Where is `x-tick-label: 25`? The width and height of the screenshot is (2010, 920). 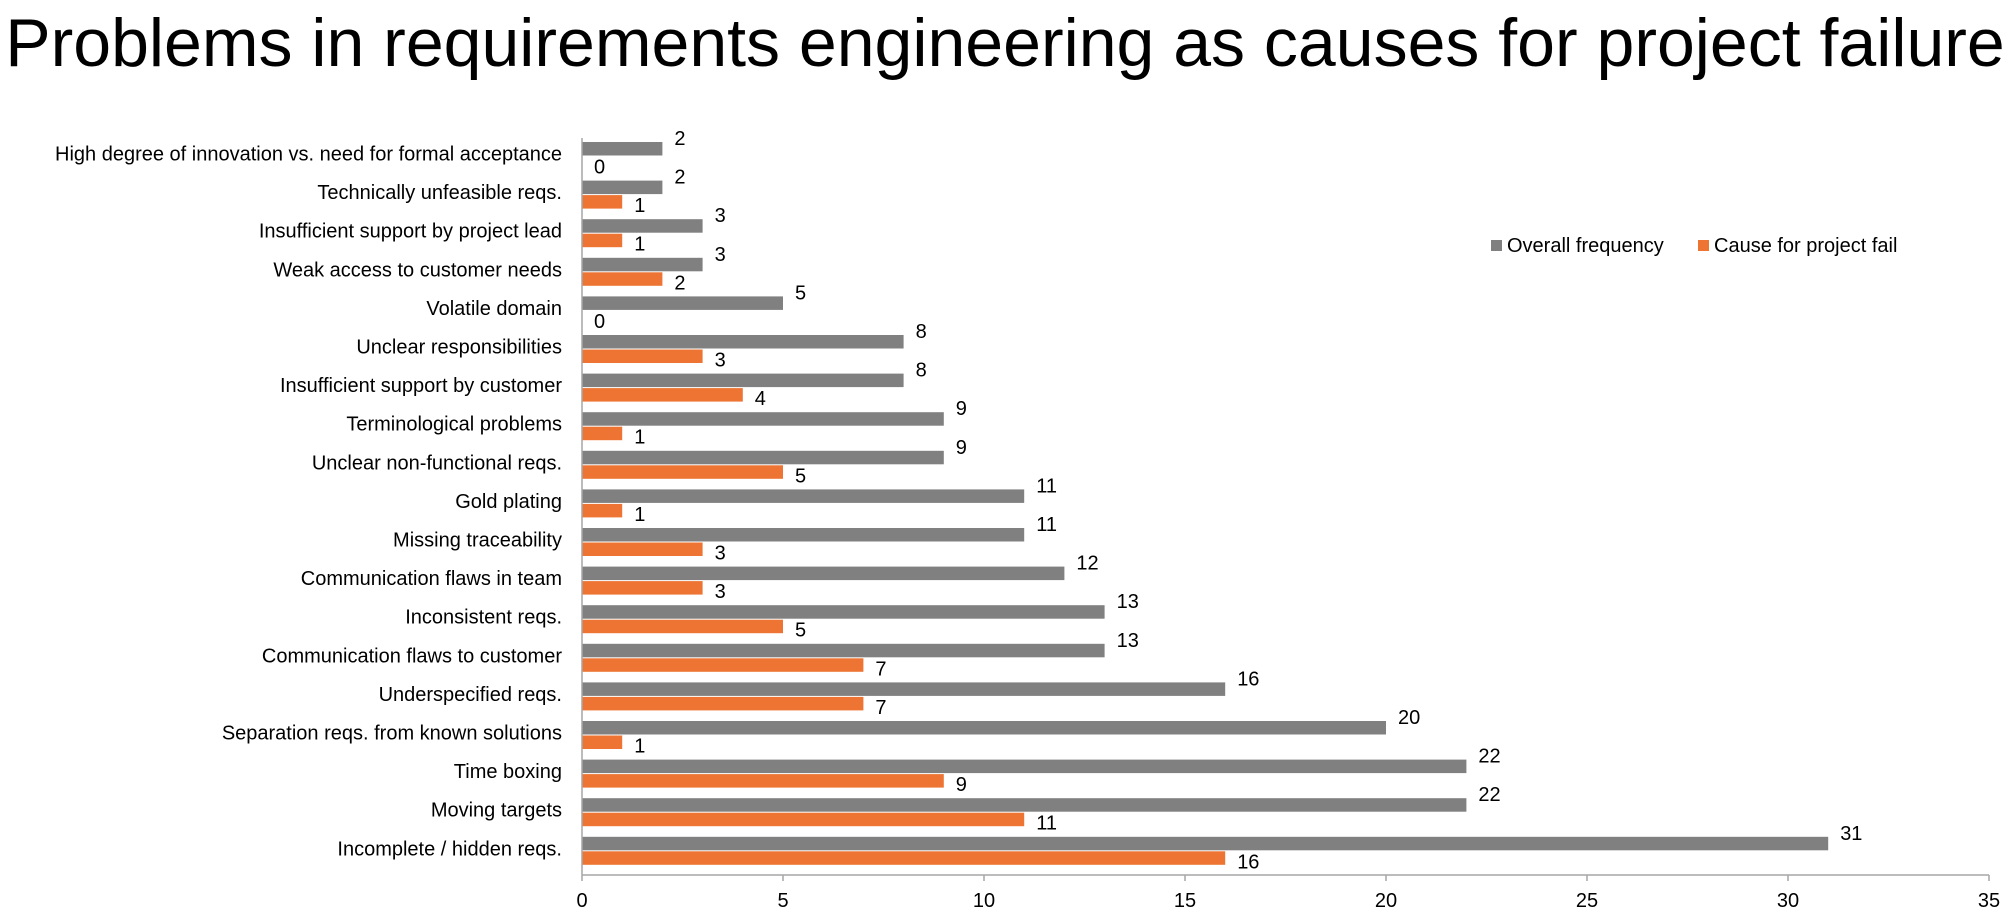 x-tick-label: 25 is located at coordinates (1587, 901).